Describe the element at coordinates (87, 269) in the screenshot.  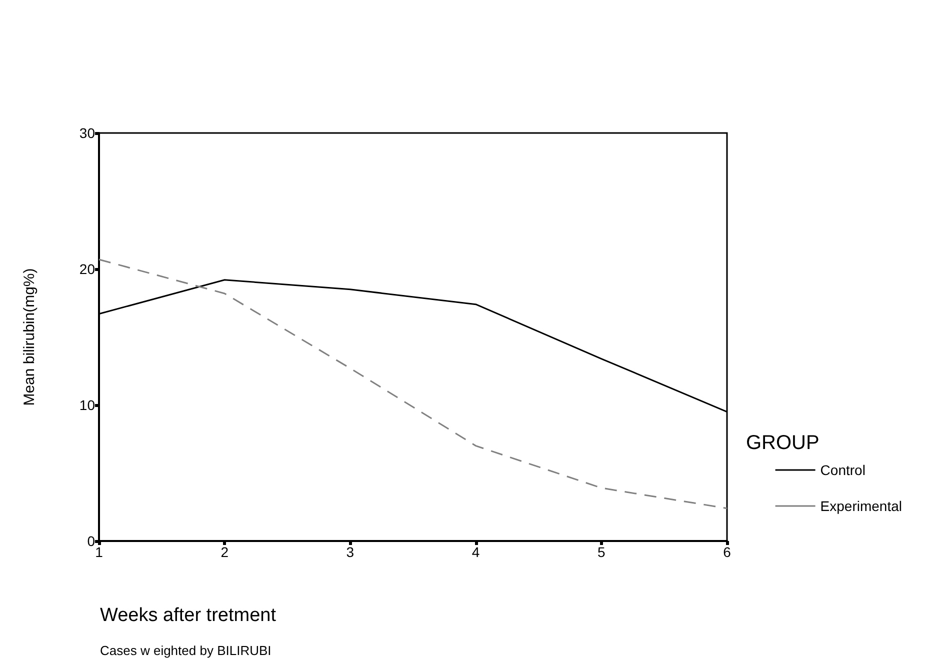
I see `y-tick-label: 20` at that location.